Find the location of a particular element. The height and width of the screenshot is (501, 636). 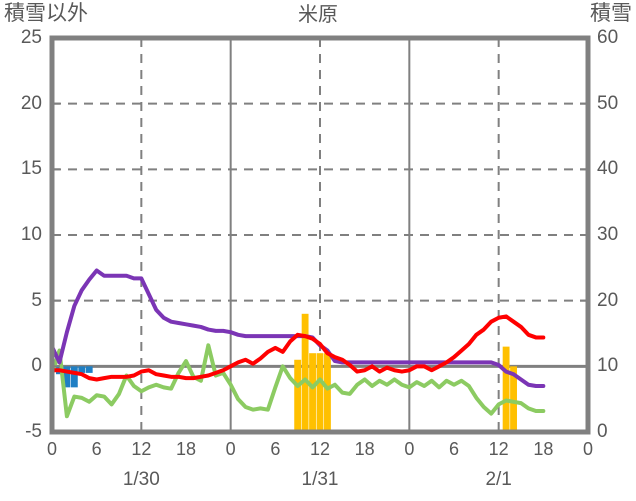

orange-bars is located at coordinates (405, 372).